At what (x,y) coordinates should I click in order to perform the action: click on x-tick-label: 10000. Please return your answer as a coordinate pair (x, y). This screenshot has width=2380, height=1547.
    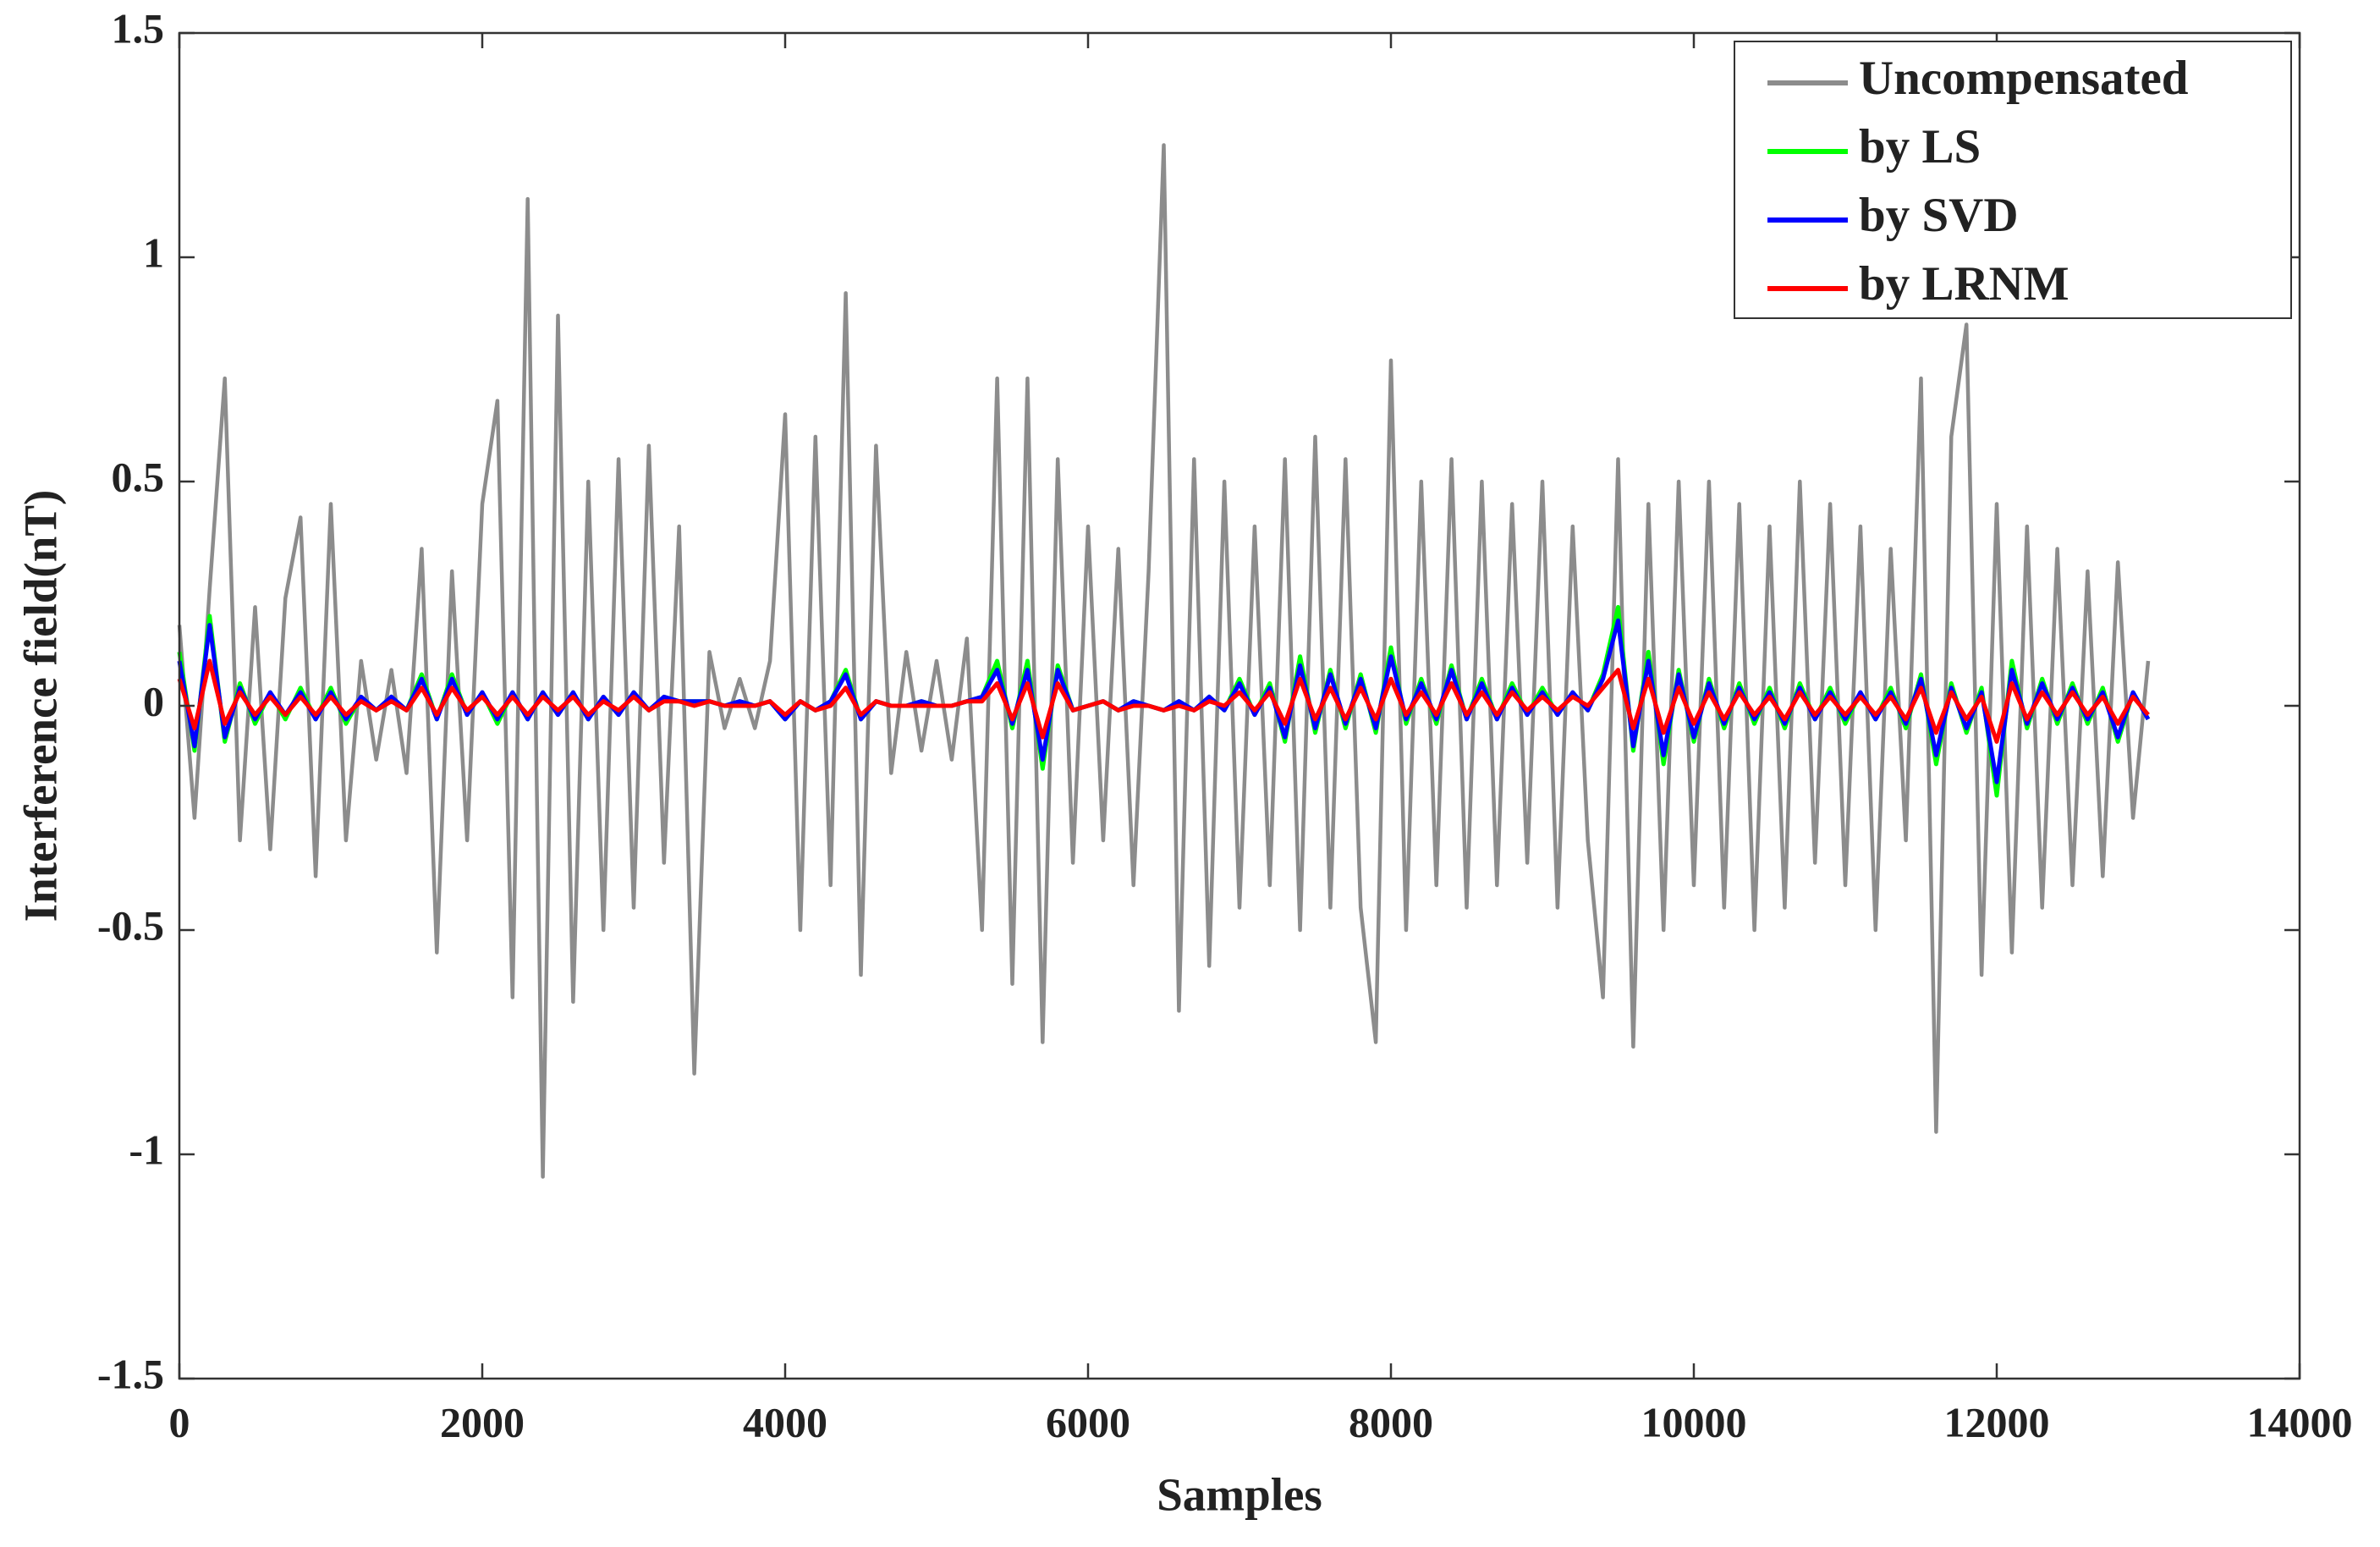
    Looking at the image, I should click on (1694, 1421).